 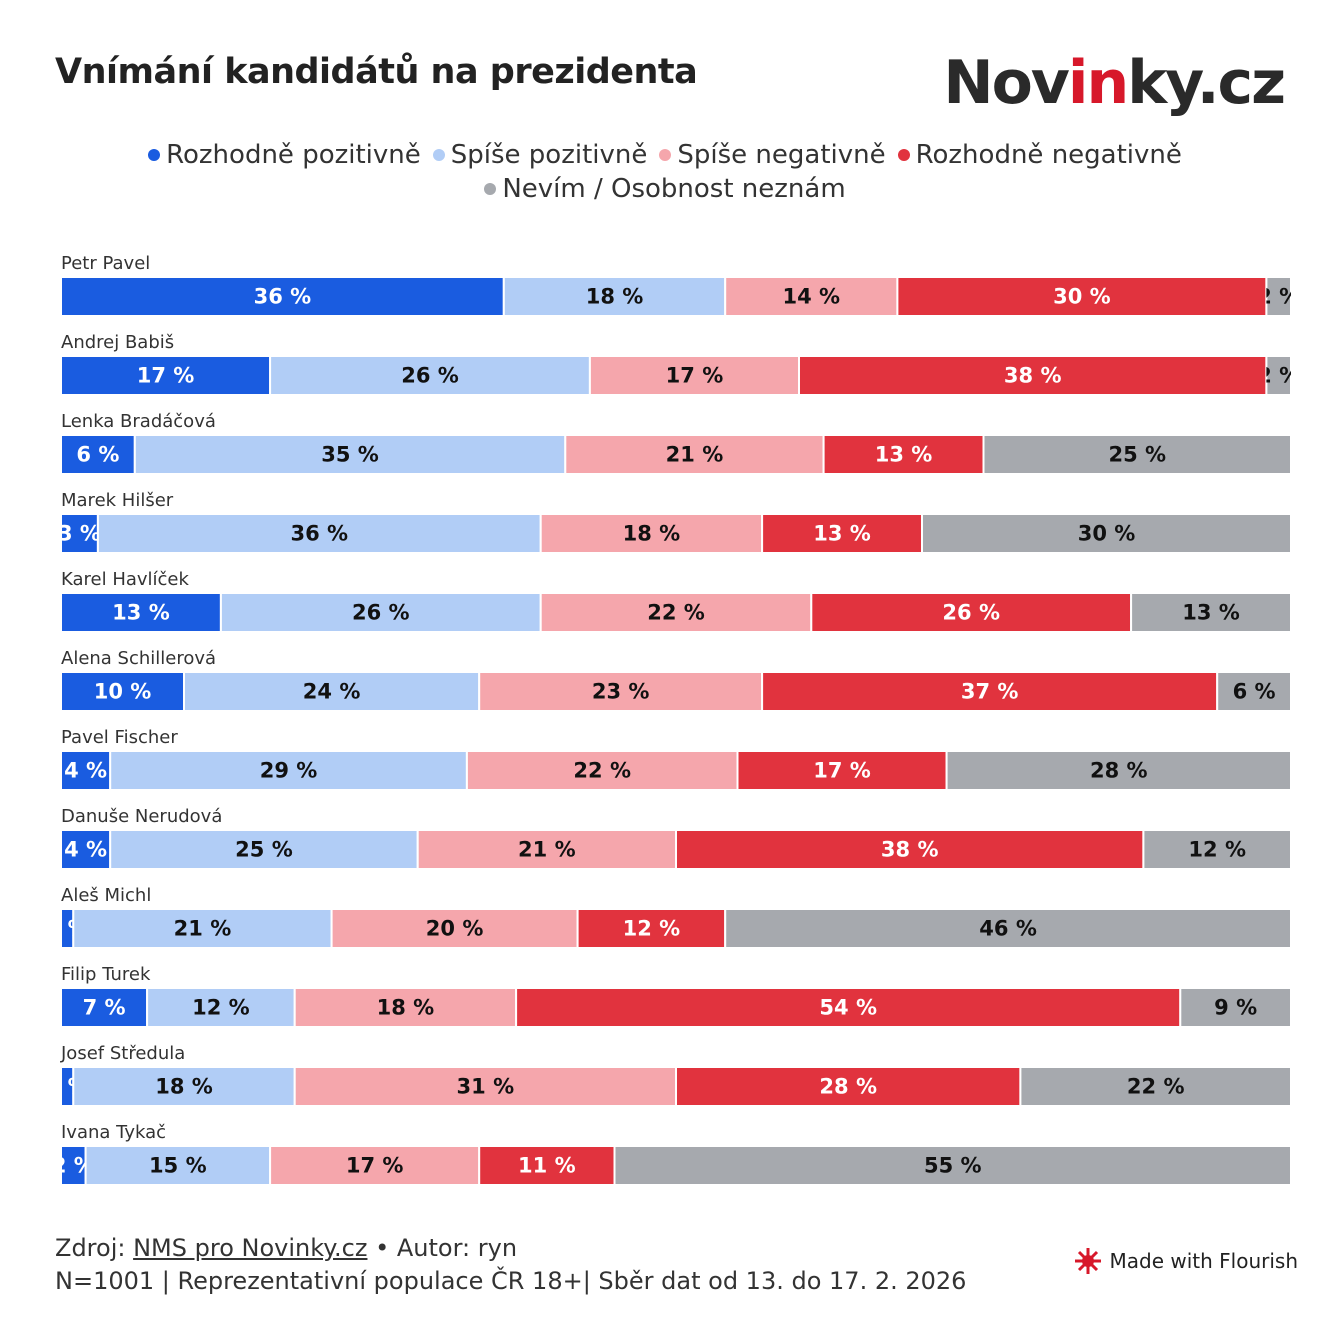 What do you see at coordinates (79, 534) in the screenshot?
I see `value-label: 3 %` at bounding box center [79, 534].